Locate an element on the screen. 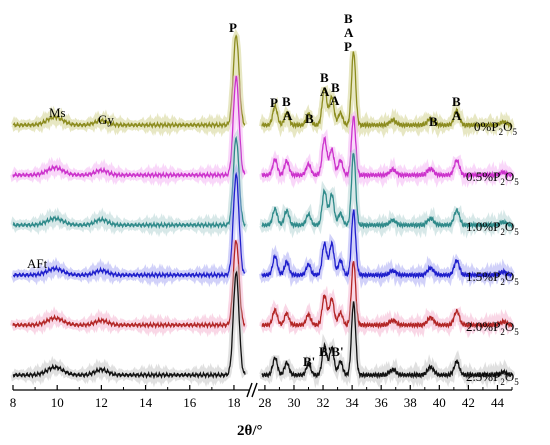 The height and width of the screenshot is (445, 550). series-label-4: 2.0%P2O5 is located at coordinates (492, 328).